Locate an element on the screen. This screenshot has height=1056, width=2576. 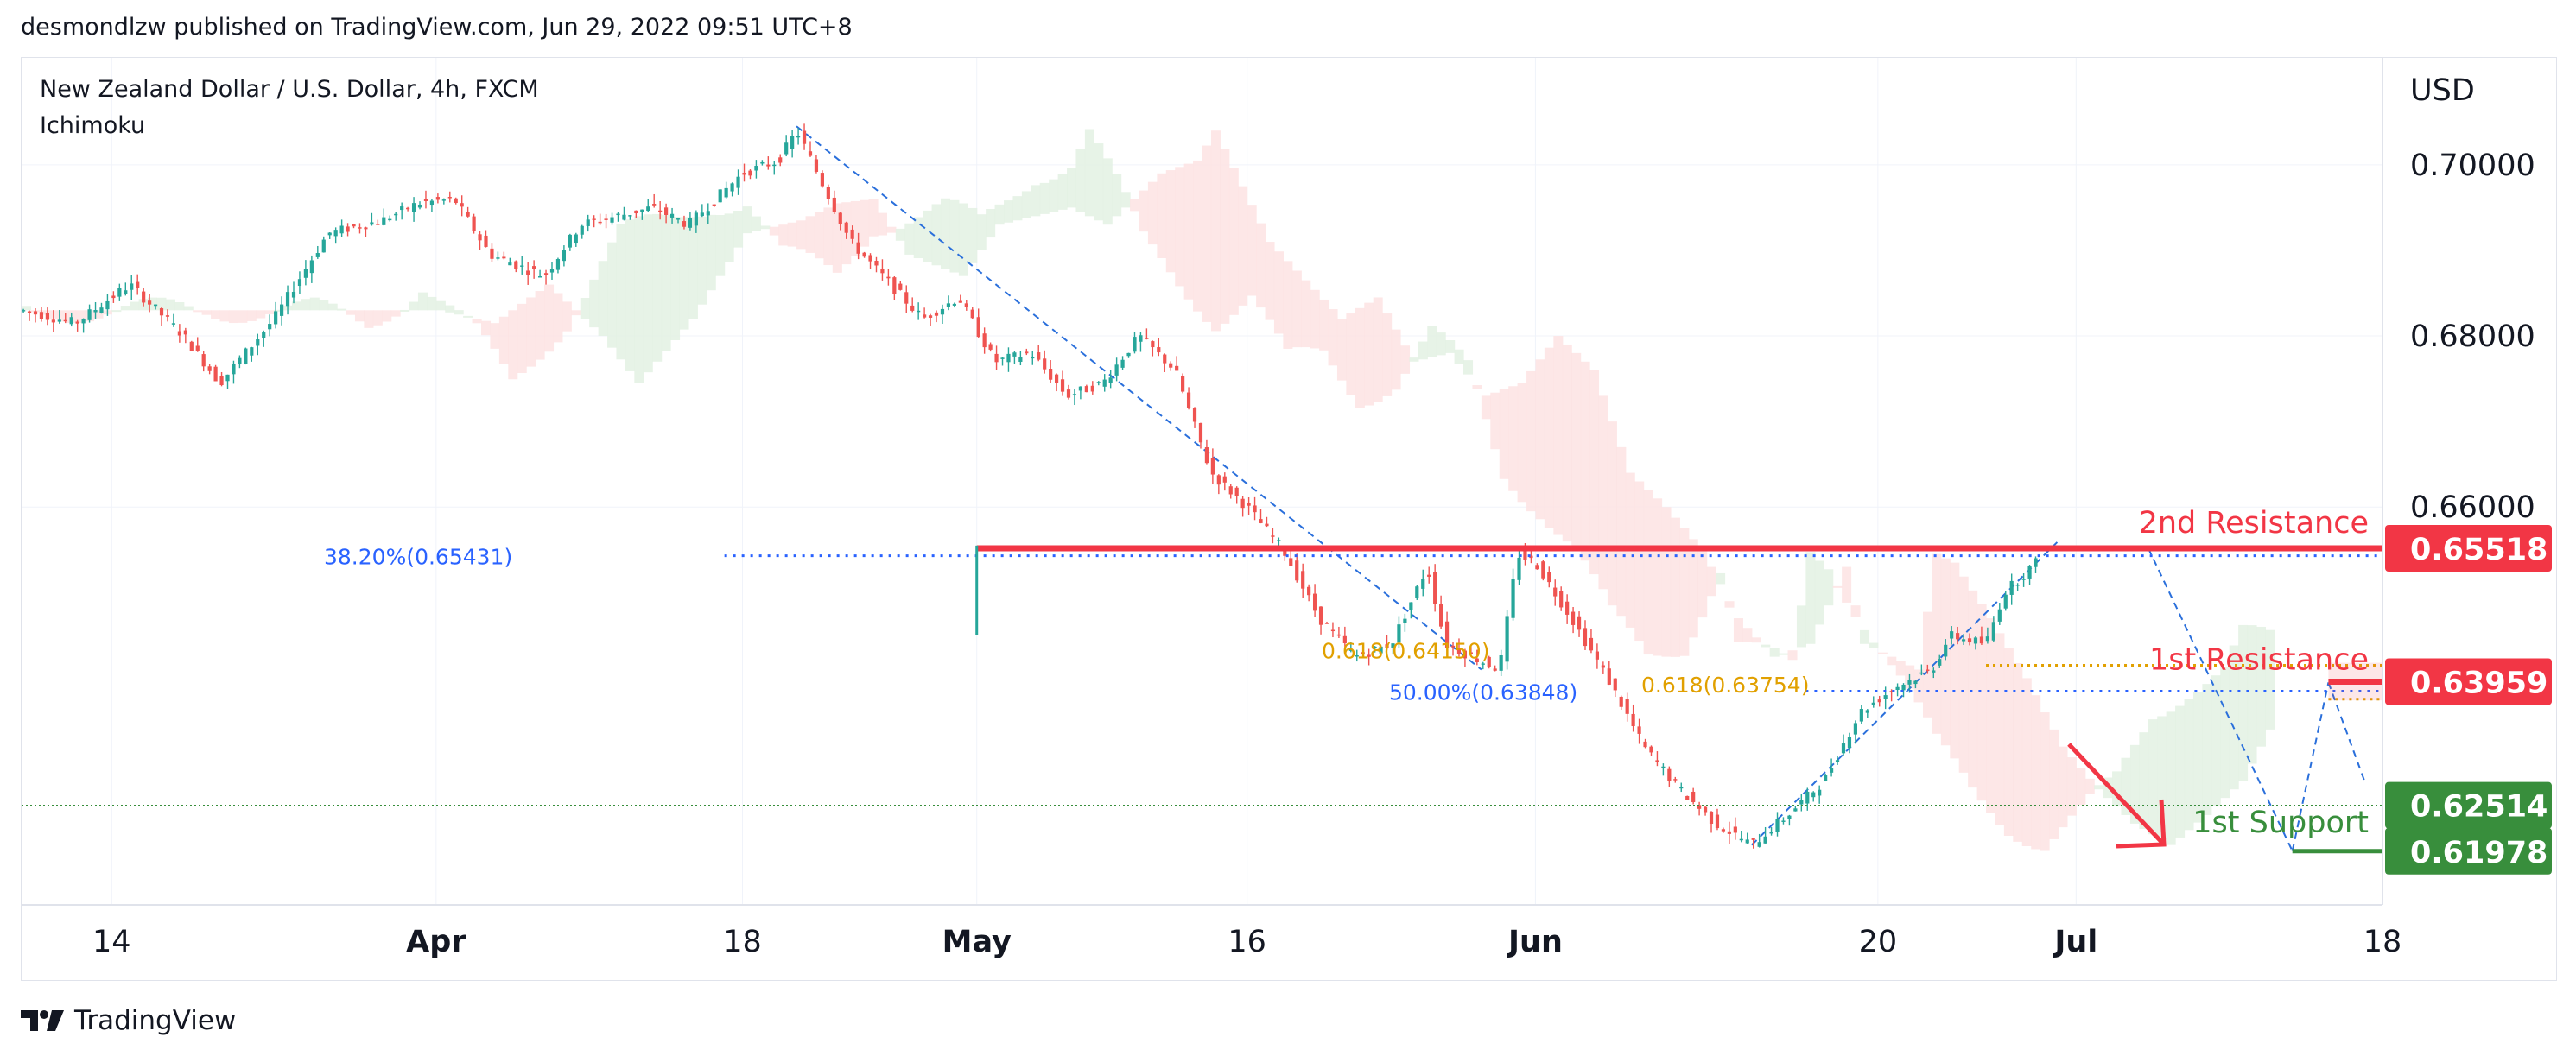
time-tick-label: 14 is located at coordinates (111, 942).